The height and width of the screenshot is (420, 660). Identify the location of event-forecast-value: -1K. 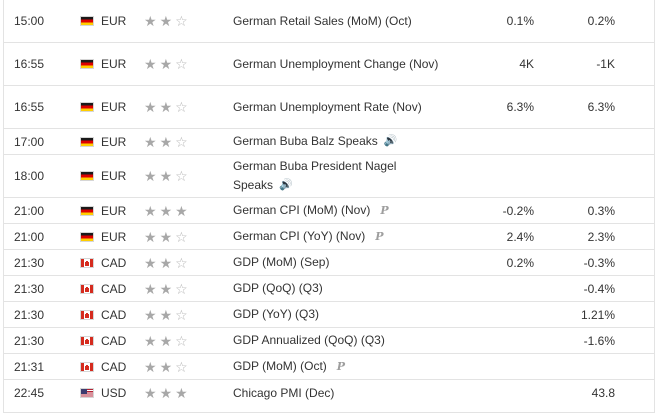
(605, 64).